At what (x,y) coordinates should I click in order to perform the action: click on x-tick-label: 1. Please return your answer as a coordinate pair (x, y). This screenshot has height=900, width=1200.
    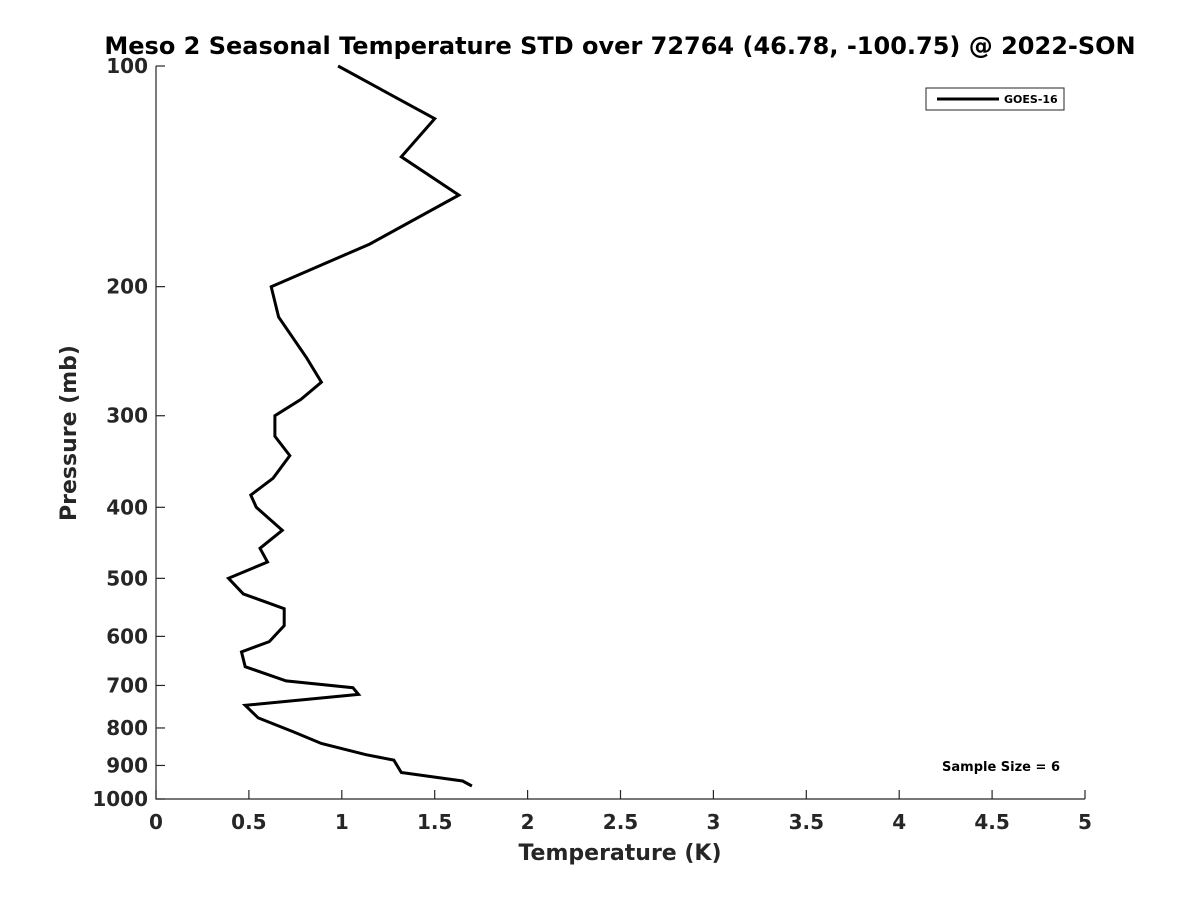
    Looking at the image, I should click on (342, 822).